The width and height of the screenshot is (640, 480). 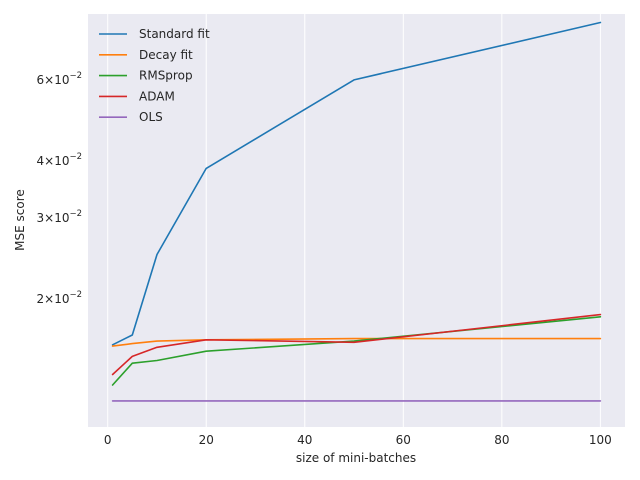 I want to click on x-axis-label: size of mini-batches, so click(x=356, y=458).